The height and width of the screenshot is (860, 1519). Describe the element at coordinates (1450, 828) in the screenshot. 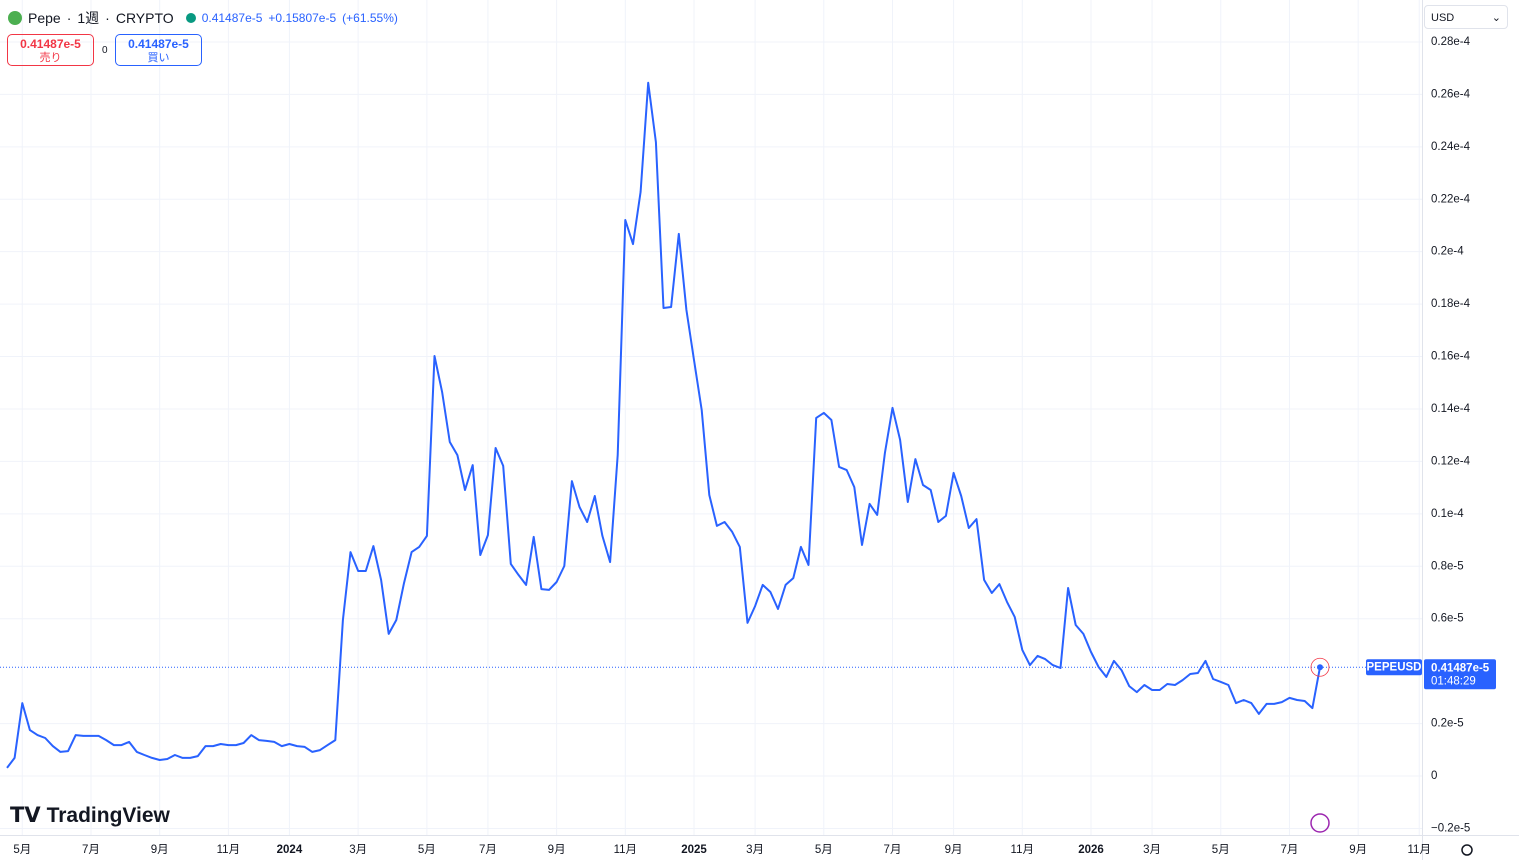

I see `y-tick-label: −0.2e-5` at that location.